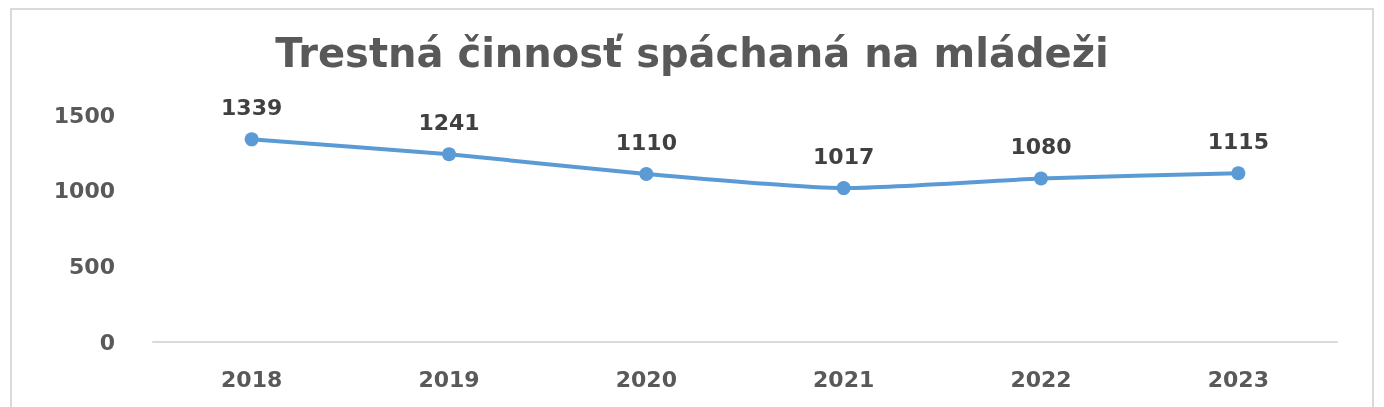 Image resolution: width=1384 pixels, height=407 pixels. I want to click on data-label: 1080, so click(1041, 147).